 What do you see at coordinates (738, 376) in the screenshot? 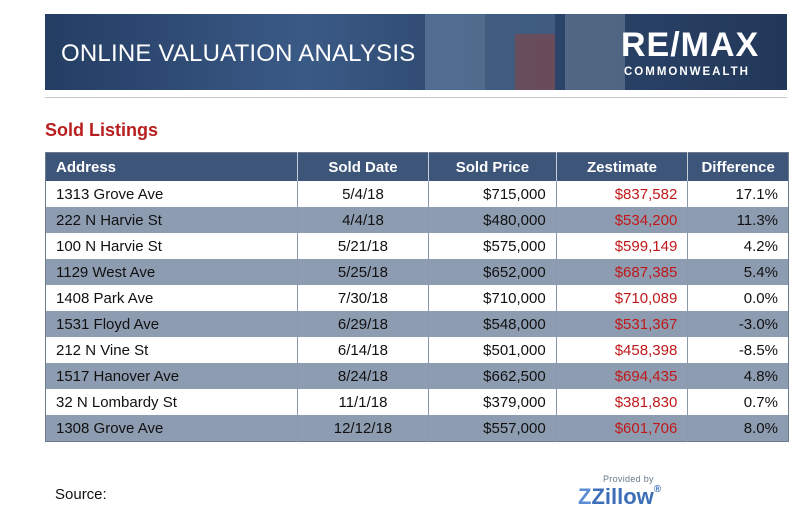
I see `cell-difference: 4.8%` at bounding box center [738, 376].